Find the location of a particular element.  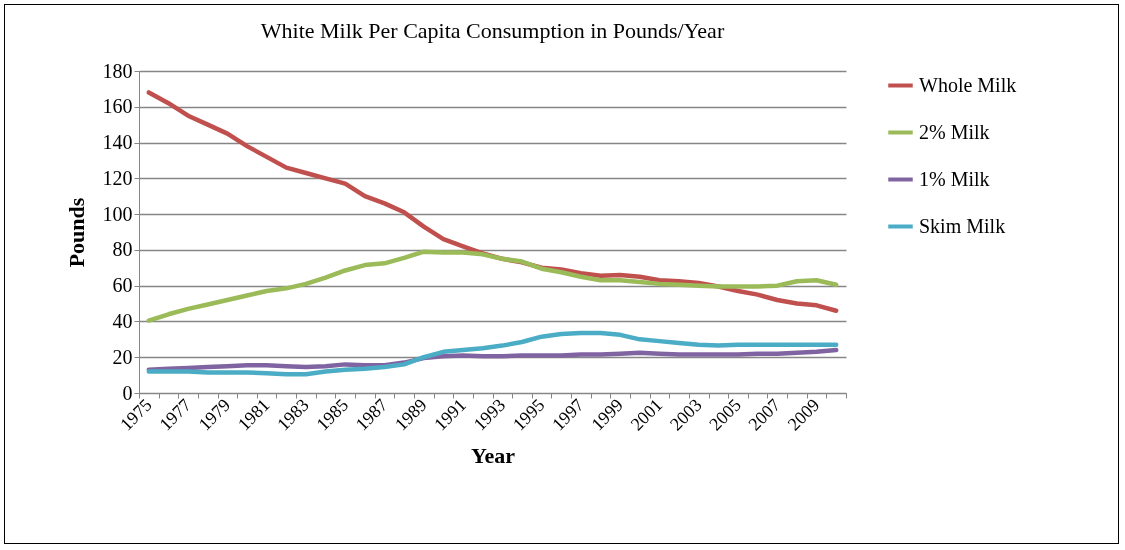

legend-label: Whole Milk is located at coordinates (968, 84).